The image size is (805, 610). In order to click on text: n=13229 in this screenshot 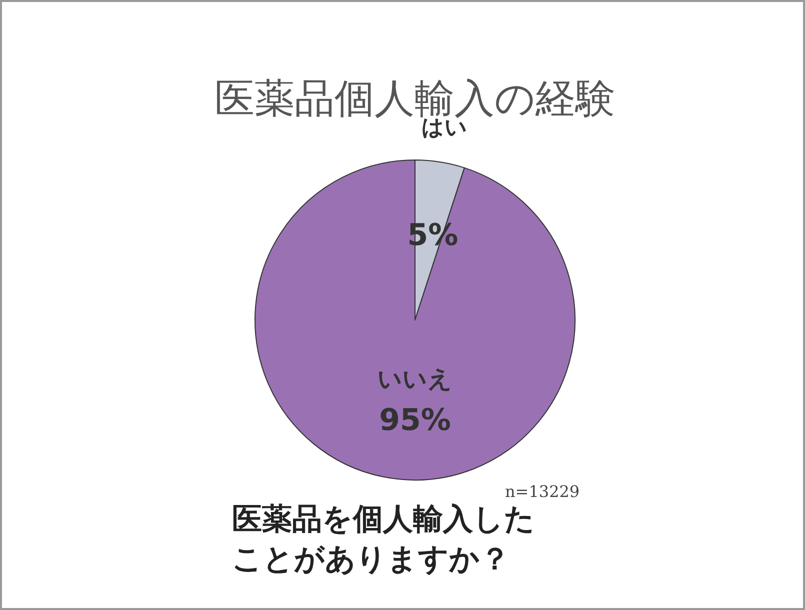, I will do `click(542, 491)`.